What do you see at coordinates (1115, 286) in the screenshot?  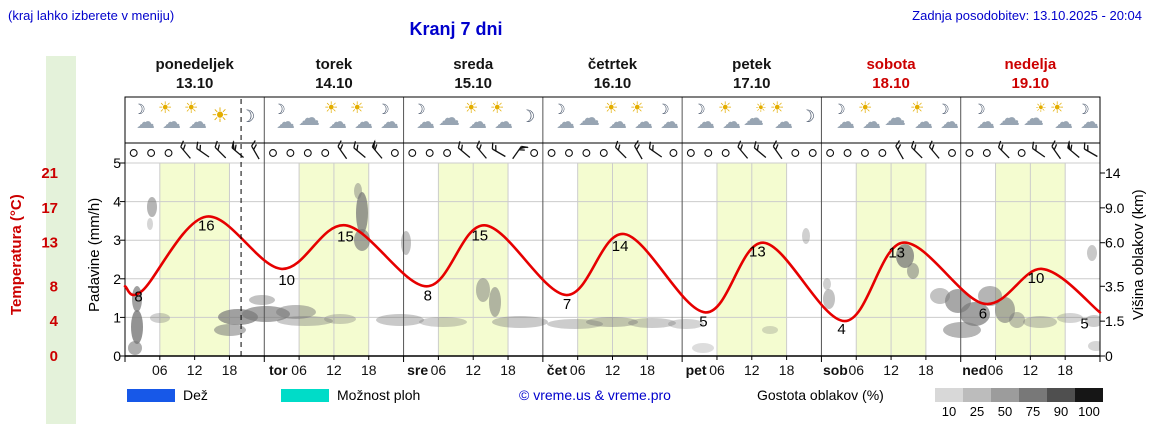 I see `svg-text: 3.5` at bounding box center [1115, 286].